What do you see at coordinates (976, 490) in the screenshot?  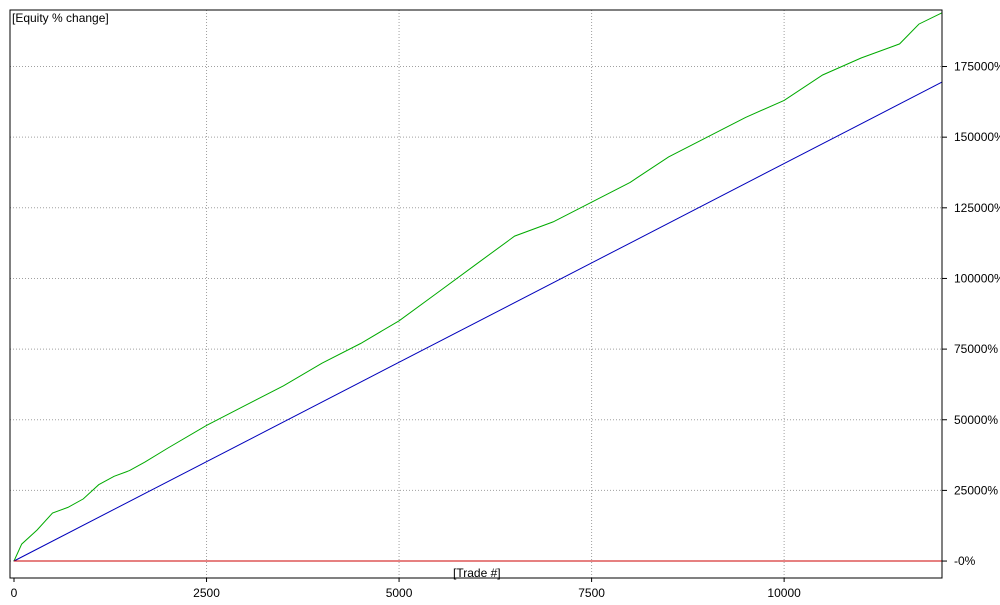 I see `y-tick-label: 25000%` at bounding box center [976, 490].